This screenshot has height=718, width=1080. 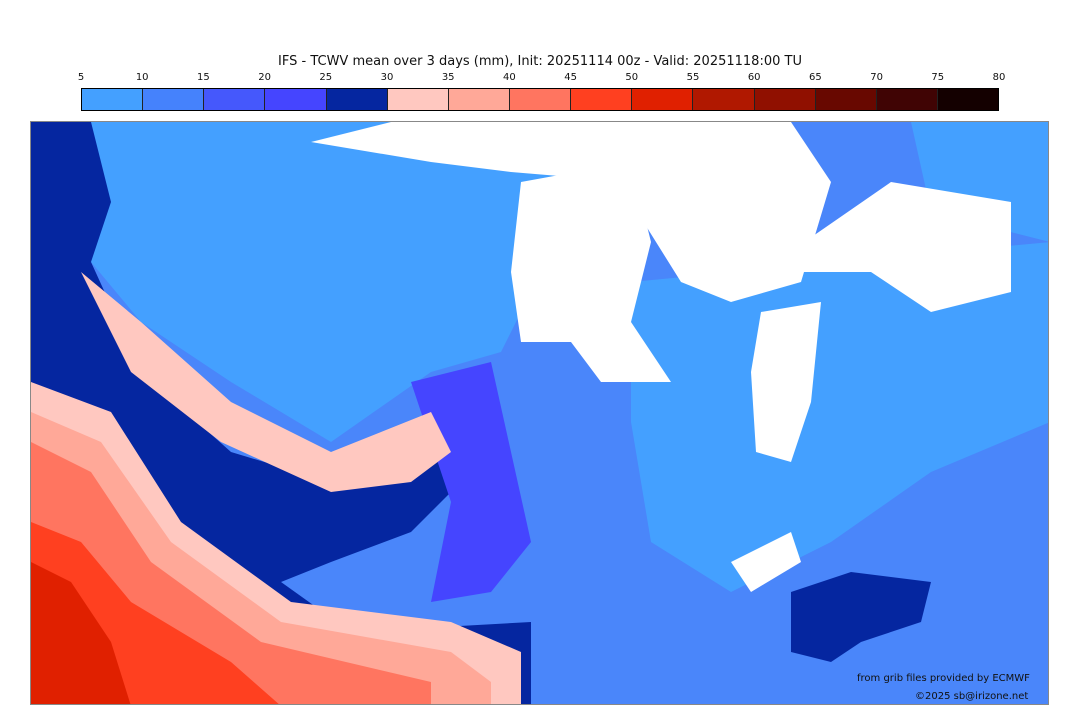 What do you see at coordinates (203, 77) in the screenshot?
I see `colorbar-tick-label: 15` at bounding box center [203, 77].